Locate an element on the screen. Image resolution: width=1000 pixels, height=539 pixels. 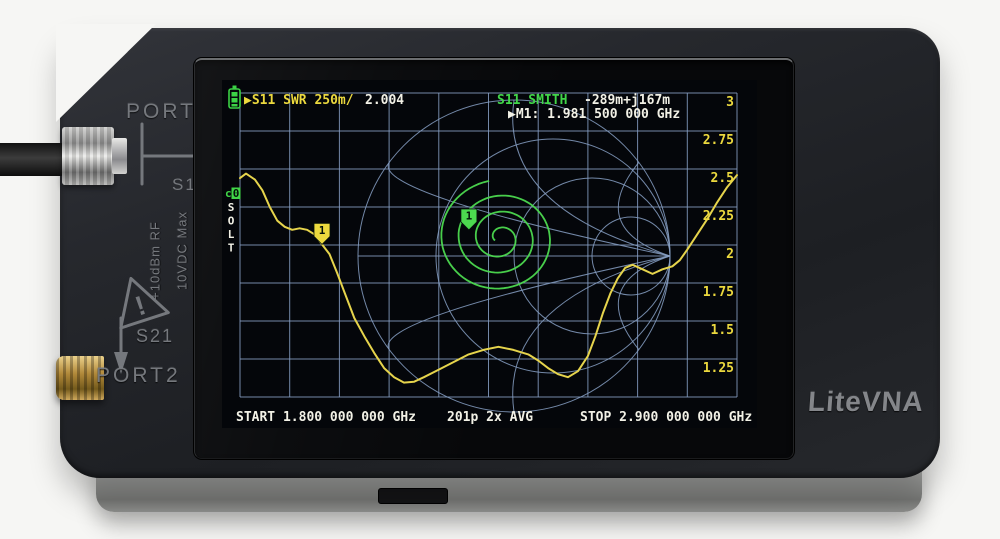
sma-connector-port1 is located at coordinates (88, 156).